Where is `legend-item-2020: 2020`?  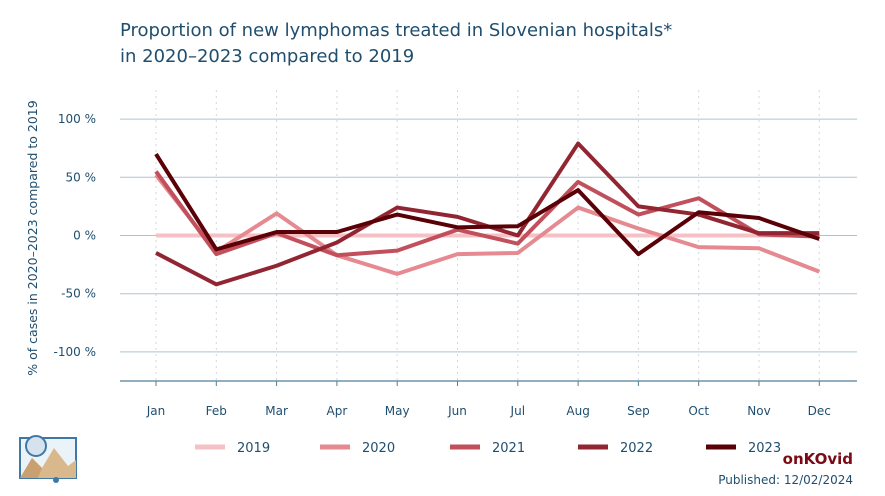 legend-item-2020: 2020 is located at coordinates (357, 448).